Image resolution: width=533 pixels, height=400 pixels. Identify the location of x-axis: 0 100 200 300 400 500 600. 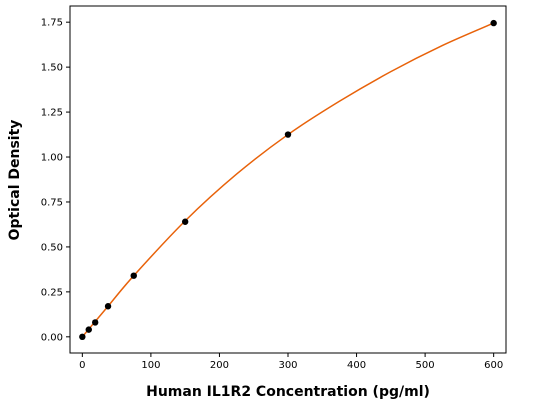
(291, 362).